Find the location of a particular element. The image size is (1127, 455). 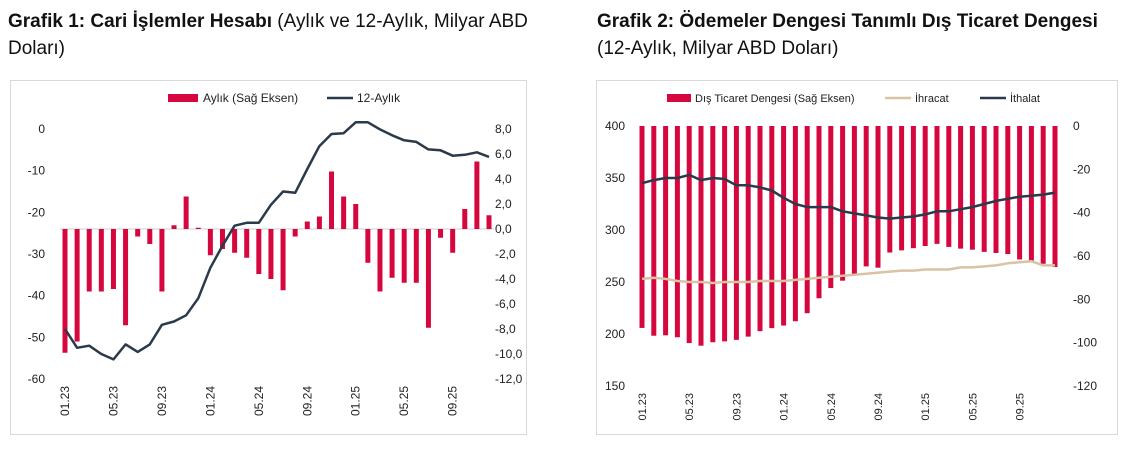

legend-label-monthly: Aylık (Sağ Eksen) is located at coordinates (250, 98).